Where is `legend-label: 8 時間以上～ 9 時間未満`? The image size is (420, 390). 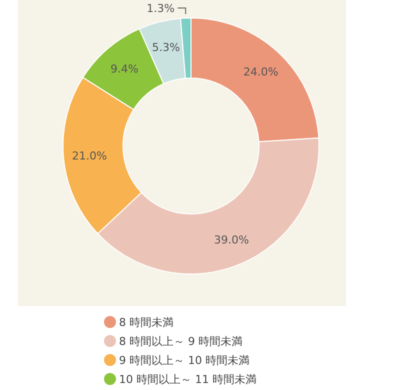
legend-label: 8 時間以上～ 9 時間未満 is located at coordinates (180, 341).